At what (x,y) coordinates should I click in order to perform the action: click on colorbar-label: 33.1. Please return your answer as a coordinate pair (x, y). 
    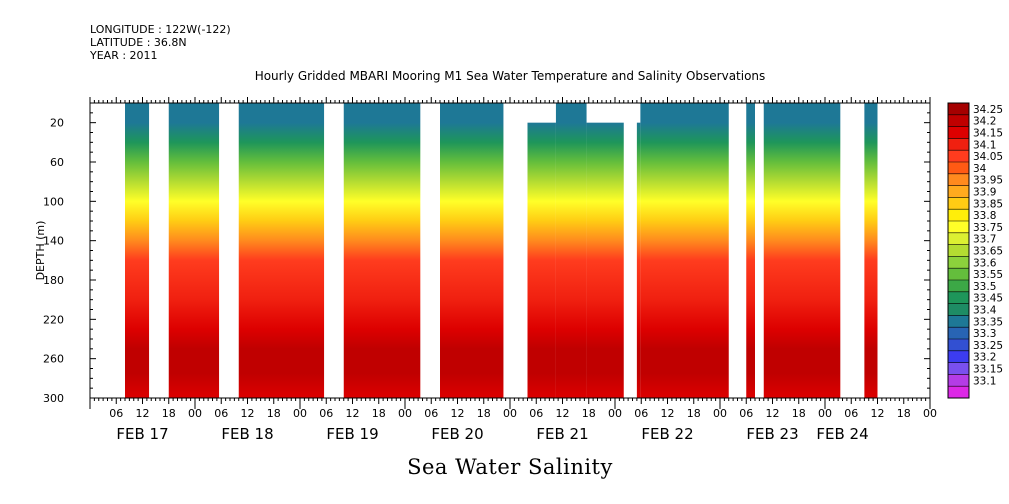
    Looking at the image, I should click on (984, 381).